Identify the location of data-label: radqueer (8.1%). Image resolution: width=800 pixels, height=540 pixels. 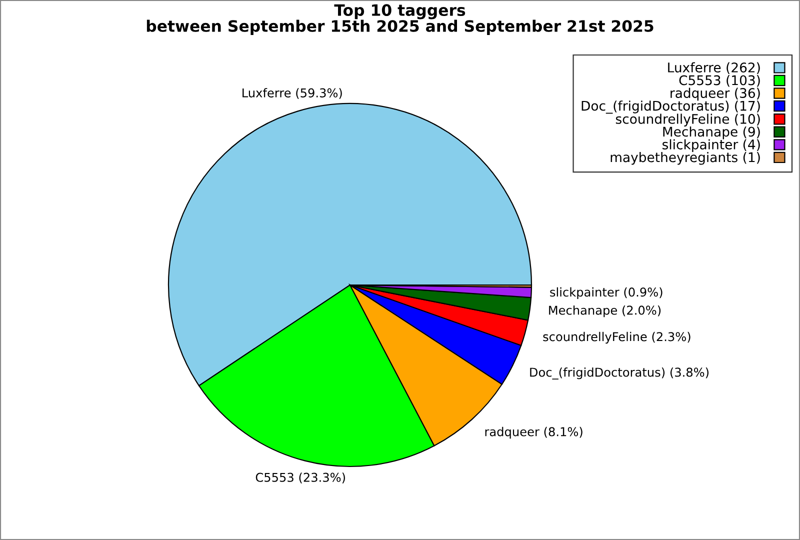
(533, 432).